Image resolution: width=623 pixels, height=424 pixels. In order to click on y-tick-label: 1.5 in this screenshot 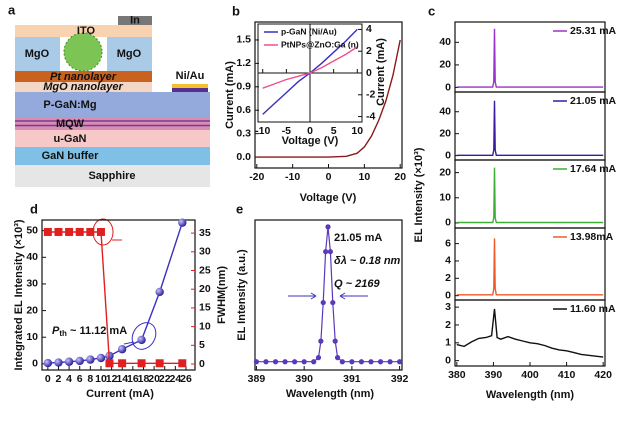, I will do `click(243, 40)`.